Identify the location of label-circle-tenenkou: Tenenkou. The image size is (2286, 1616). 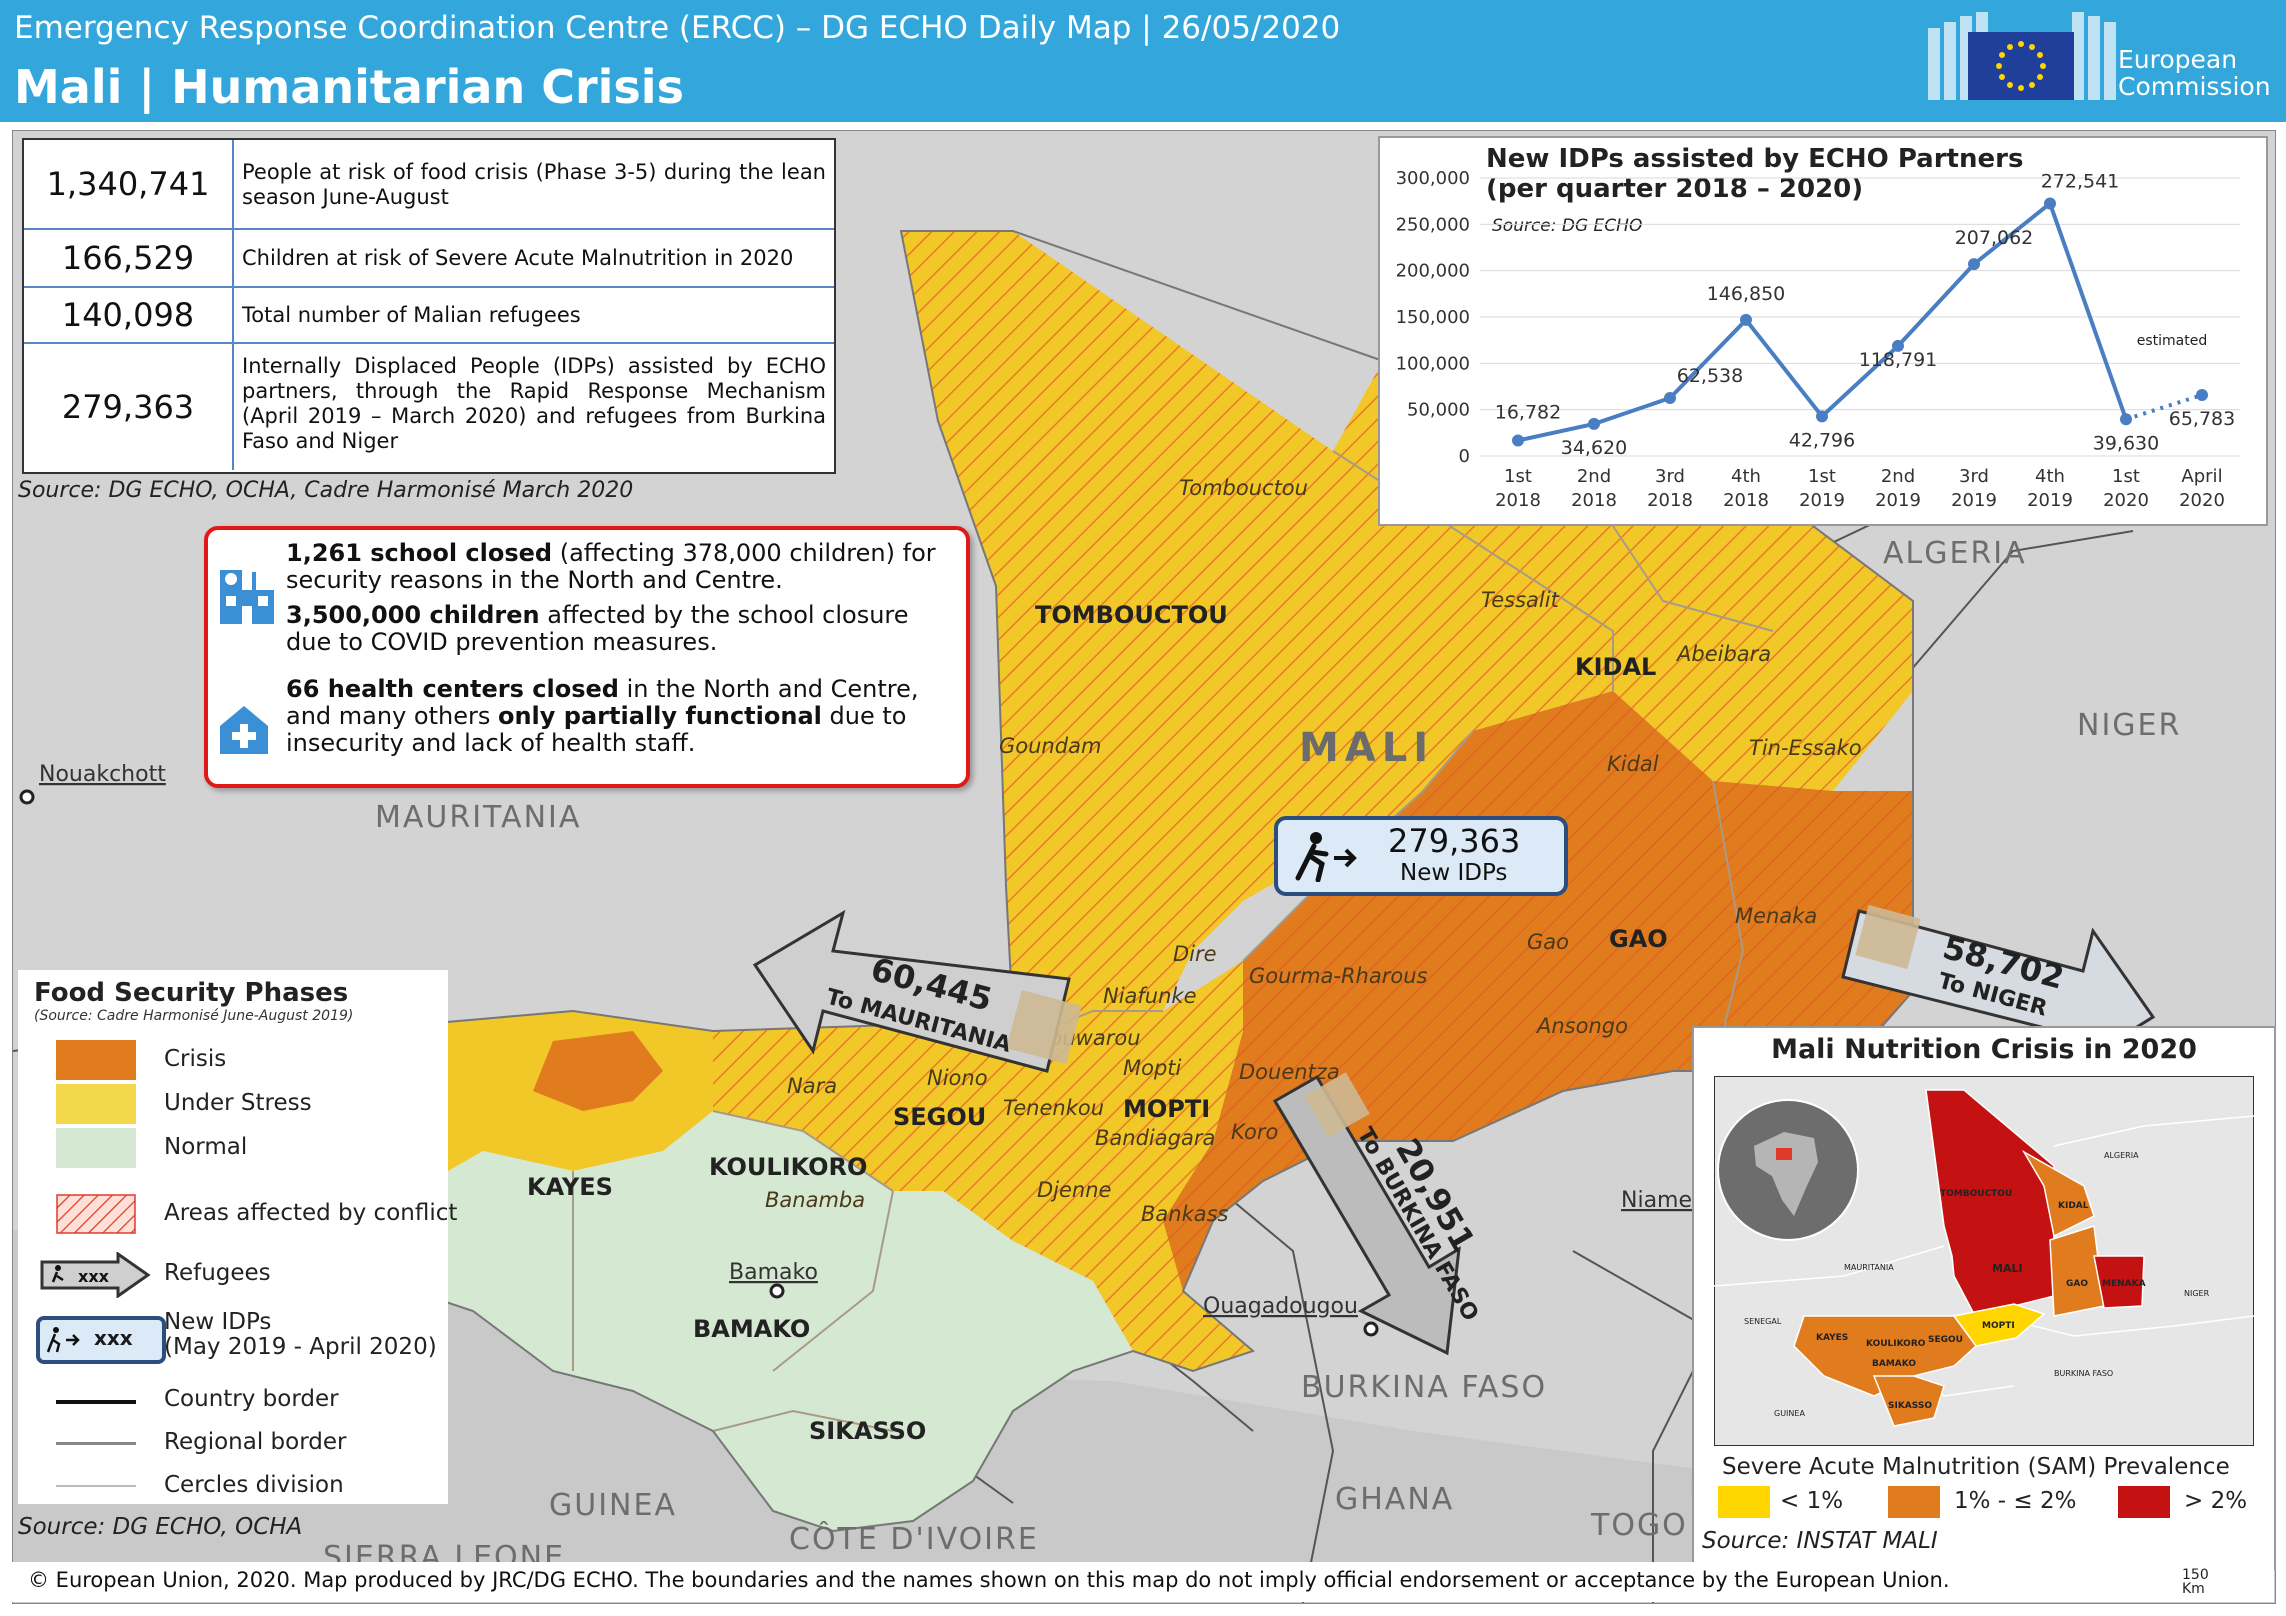
(1053, 1108).